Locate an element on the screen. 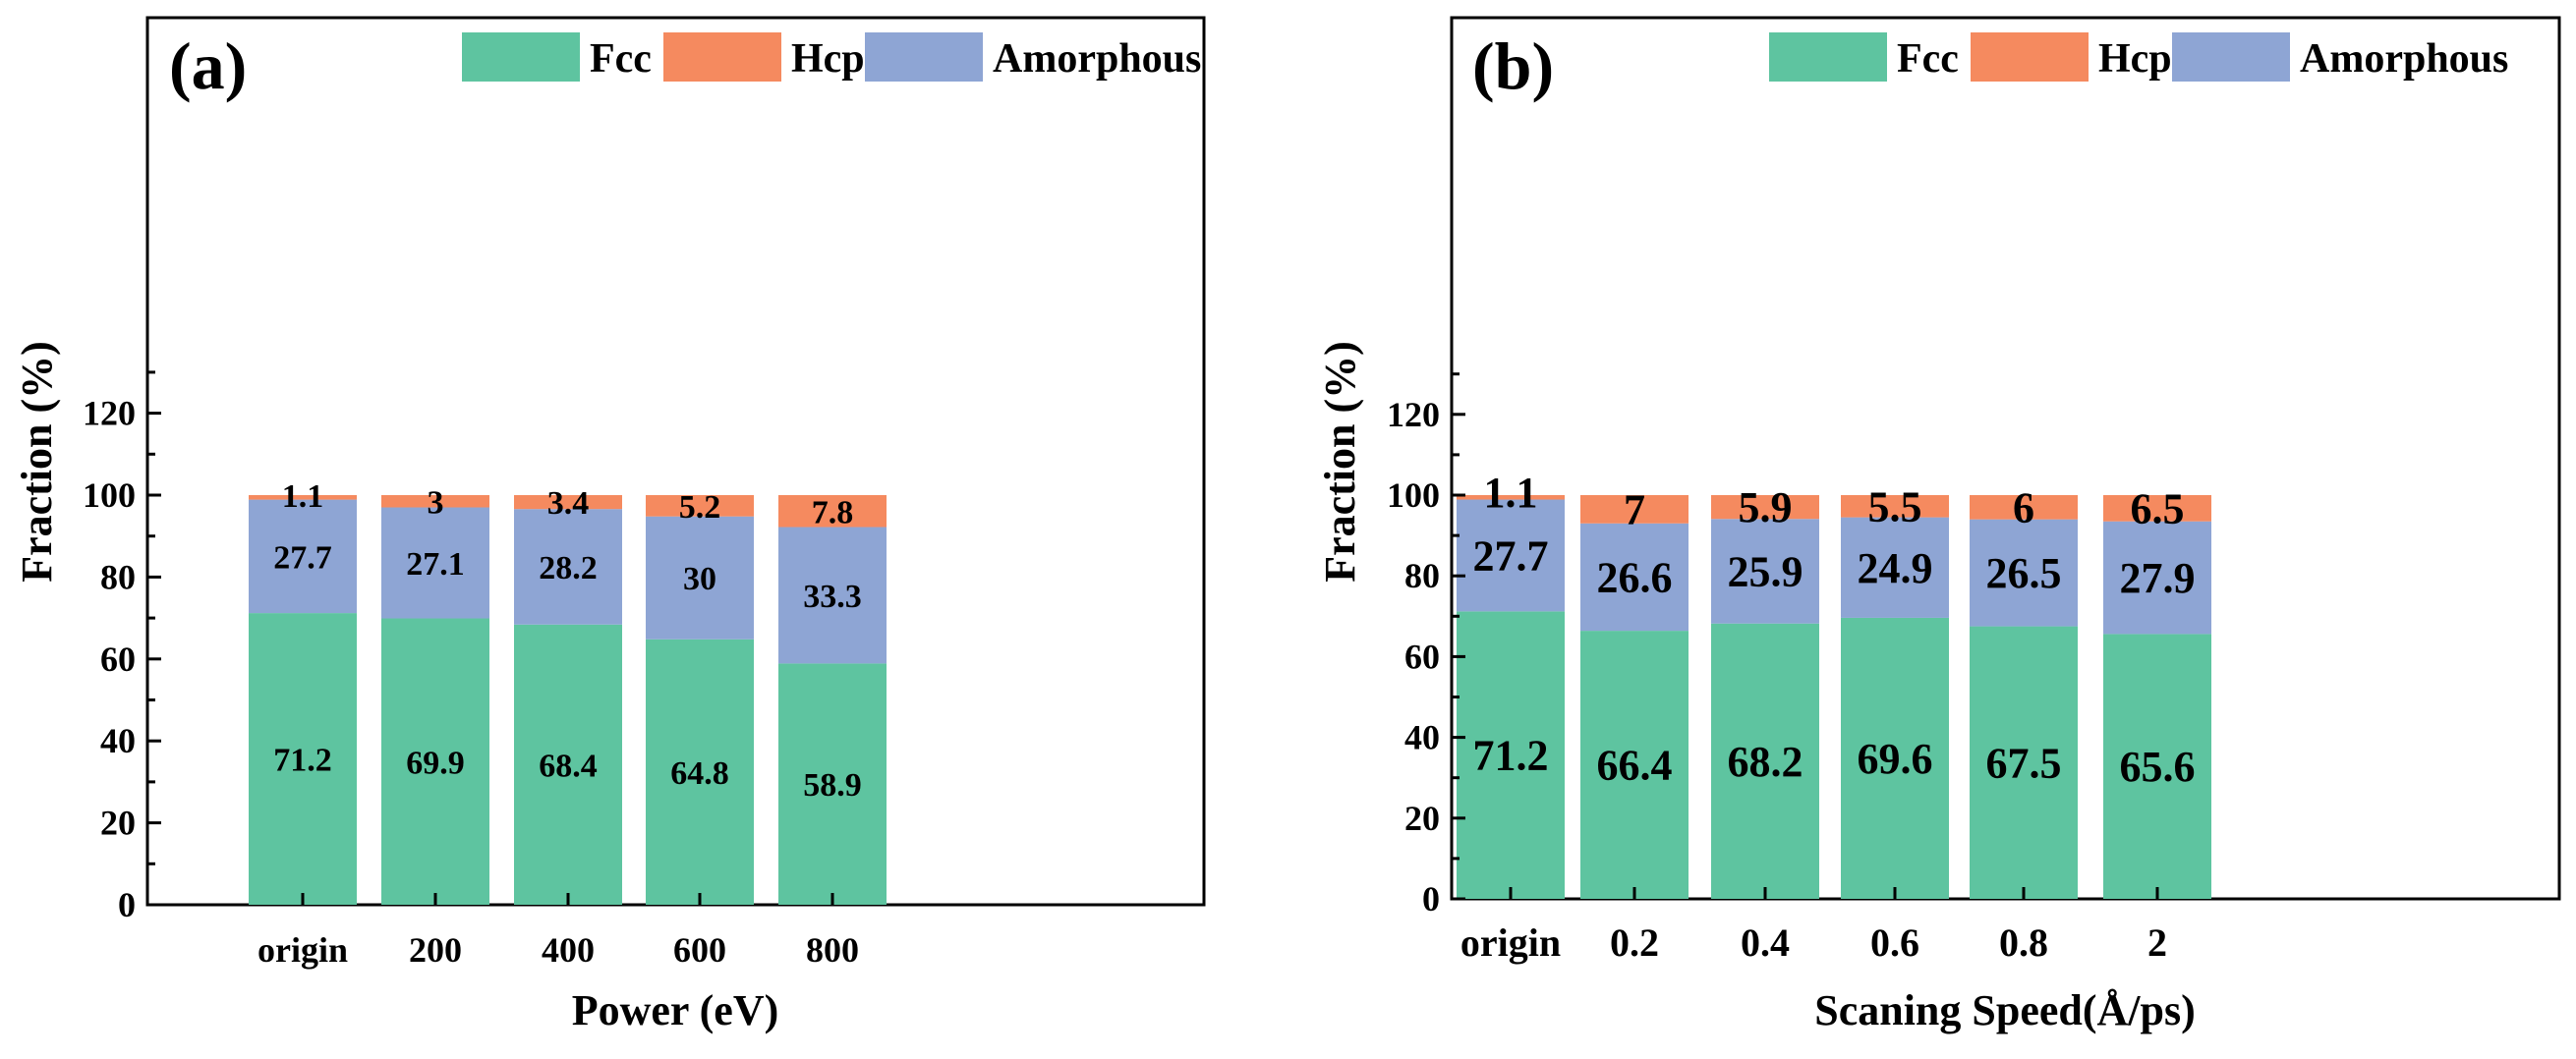  data-label-hcp-a: 1.1 is located at coordinates (303, 496).